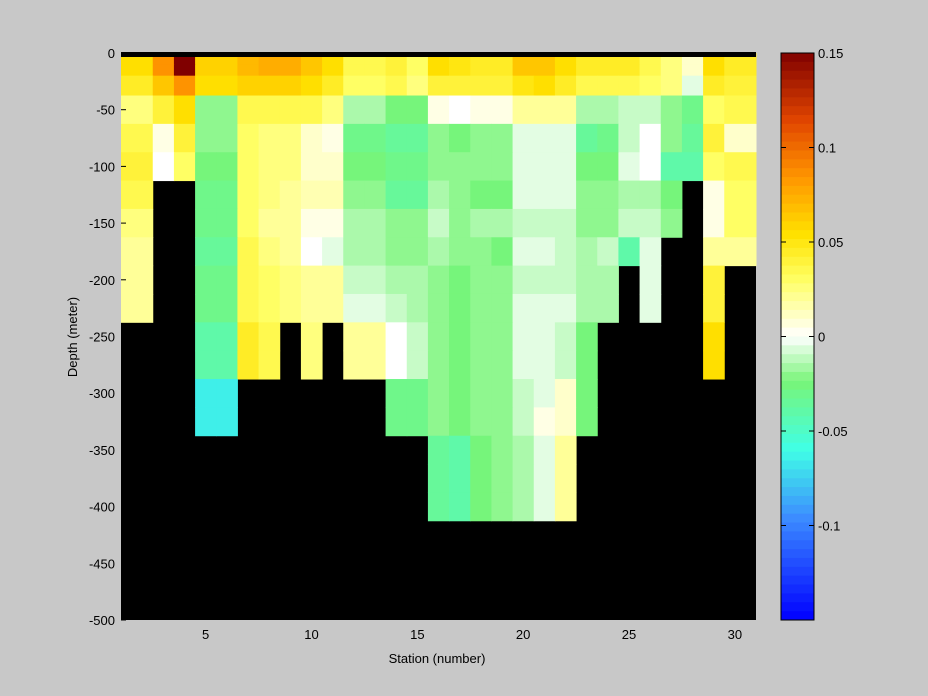 The image size is (928, 696). I want to click on y-tick-label: -500, so click(102, 620).